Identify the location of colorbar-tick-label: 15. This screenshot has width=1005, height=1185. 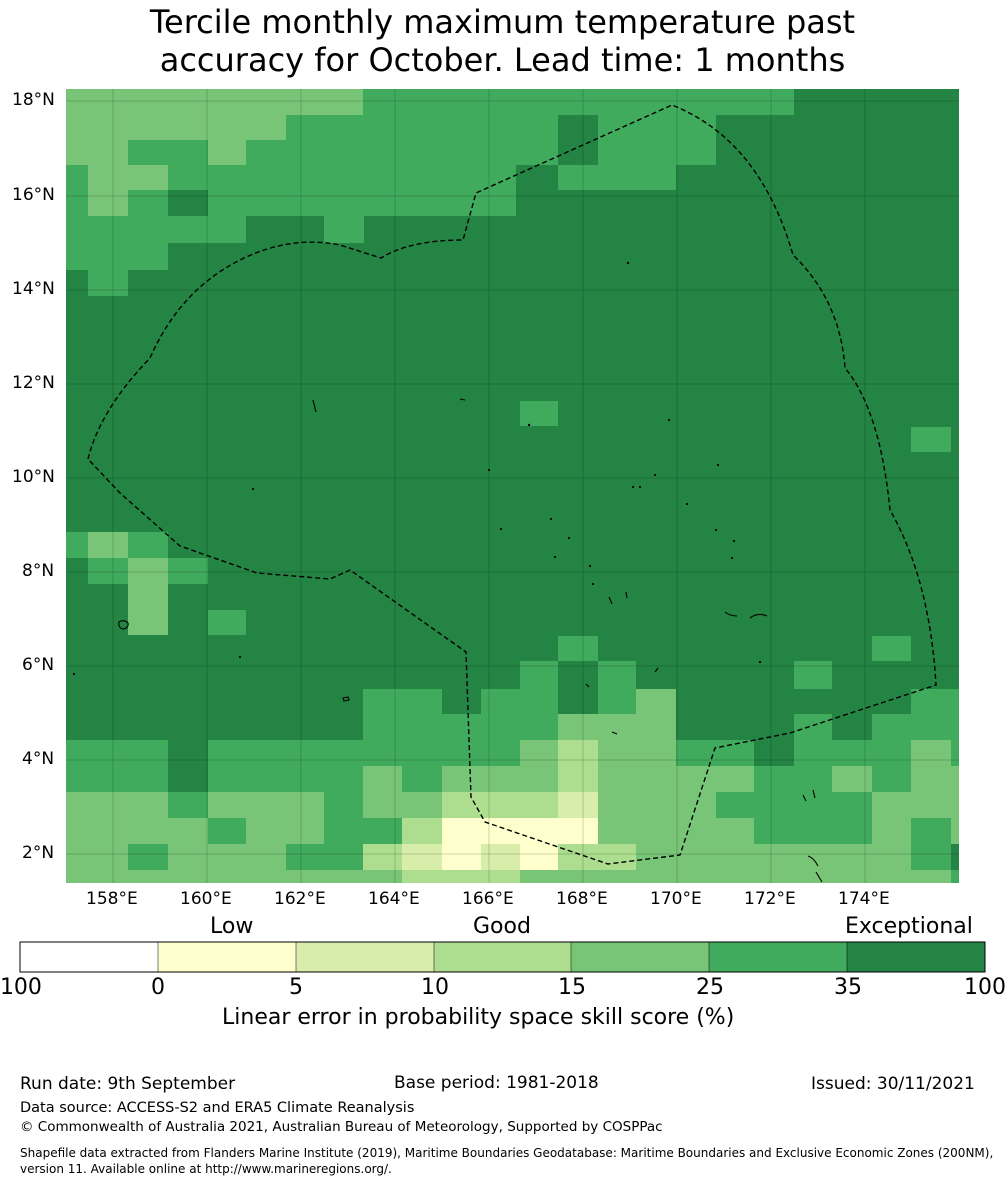
(572, 987).